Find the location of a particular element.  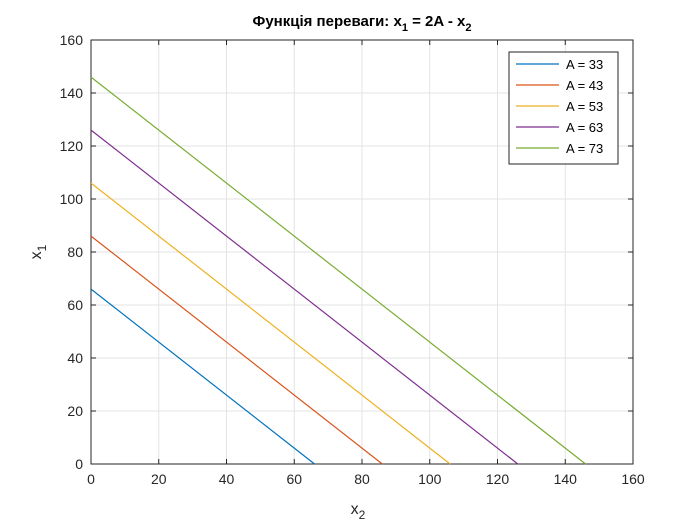

x-tick-label: 0 is located at coordinates (91, 479).